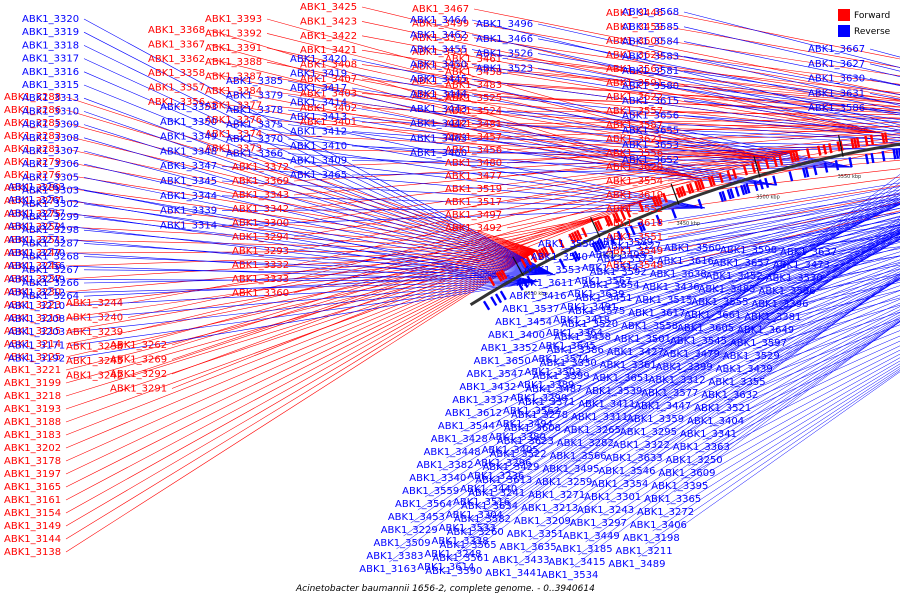  What do you see at coordinates (409, 530) in the screenshot?
I see `reverse-gene-label: ABK1_3229` at bounding box center [409, 530].